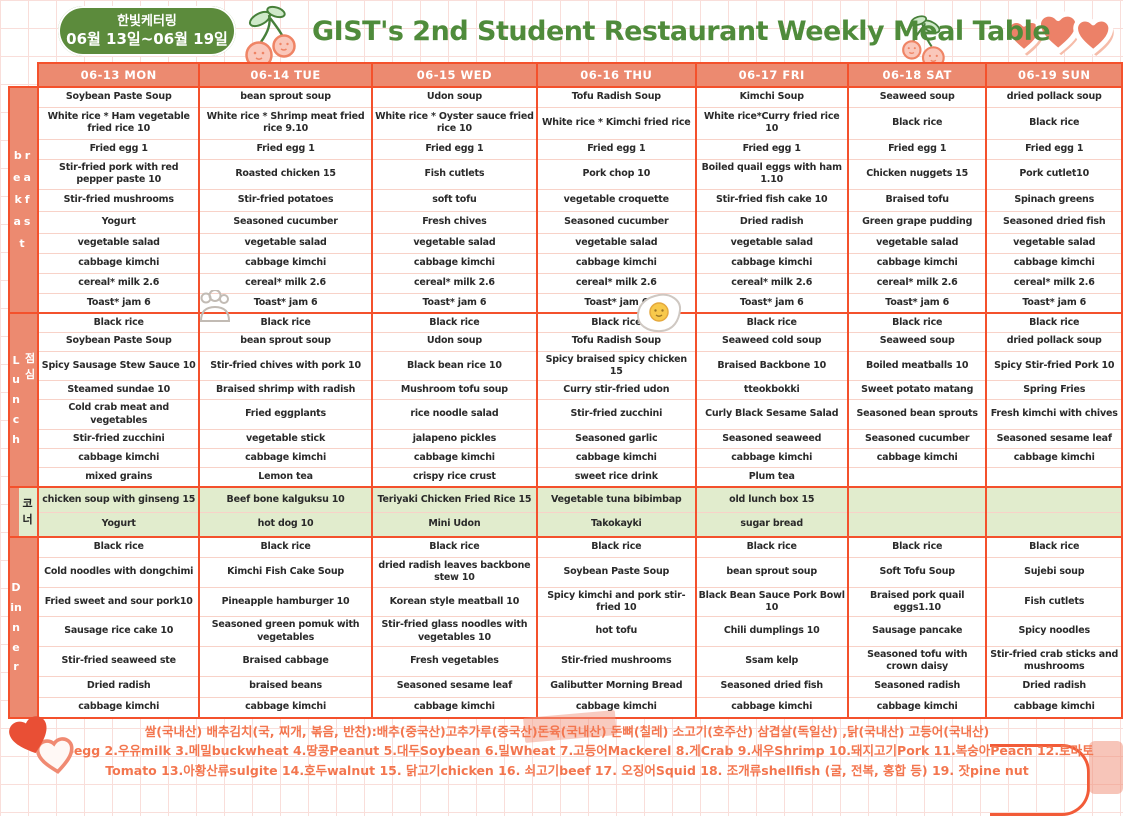  I want to click on meal-item: Spring Fries, so click(1054, 390).